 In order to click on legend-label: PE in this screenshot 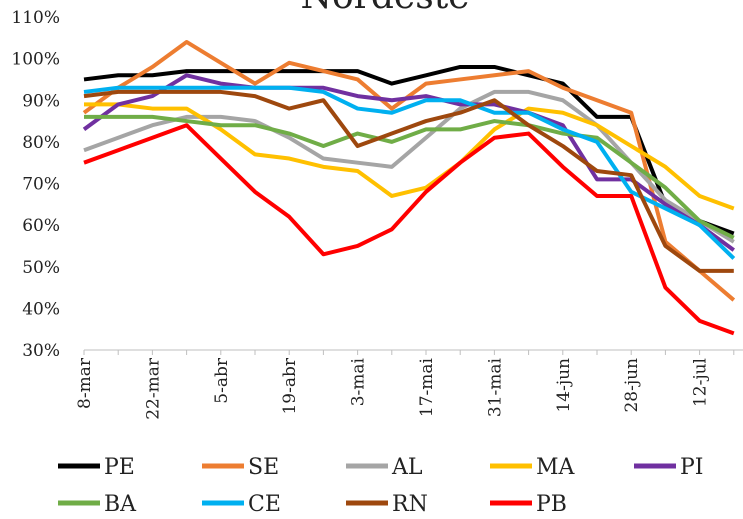, I will do `click(119, 467)`.